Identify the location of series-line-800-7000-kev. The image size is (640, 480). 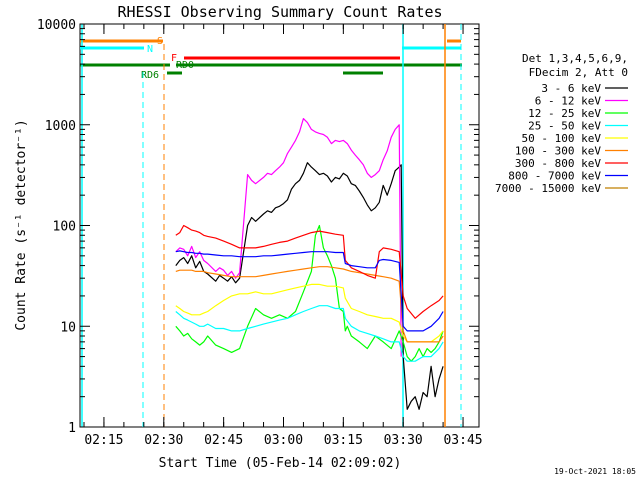
(309, 291).